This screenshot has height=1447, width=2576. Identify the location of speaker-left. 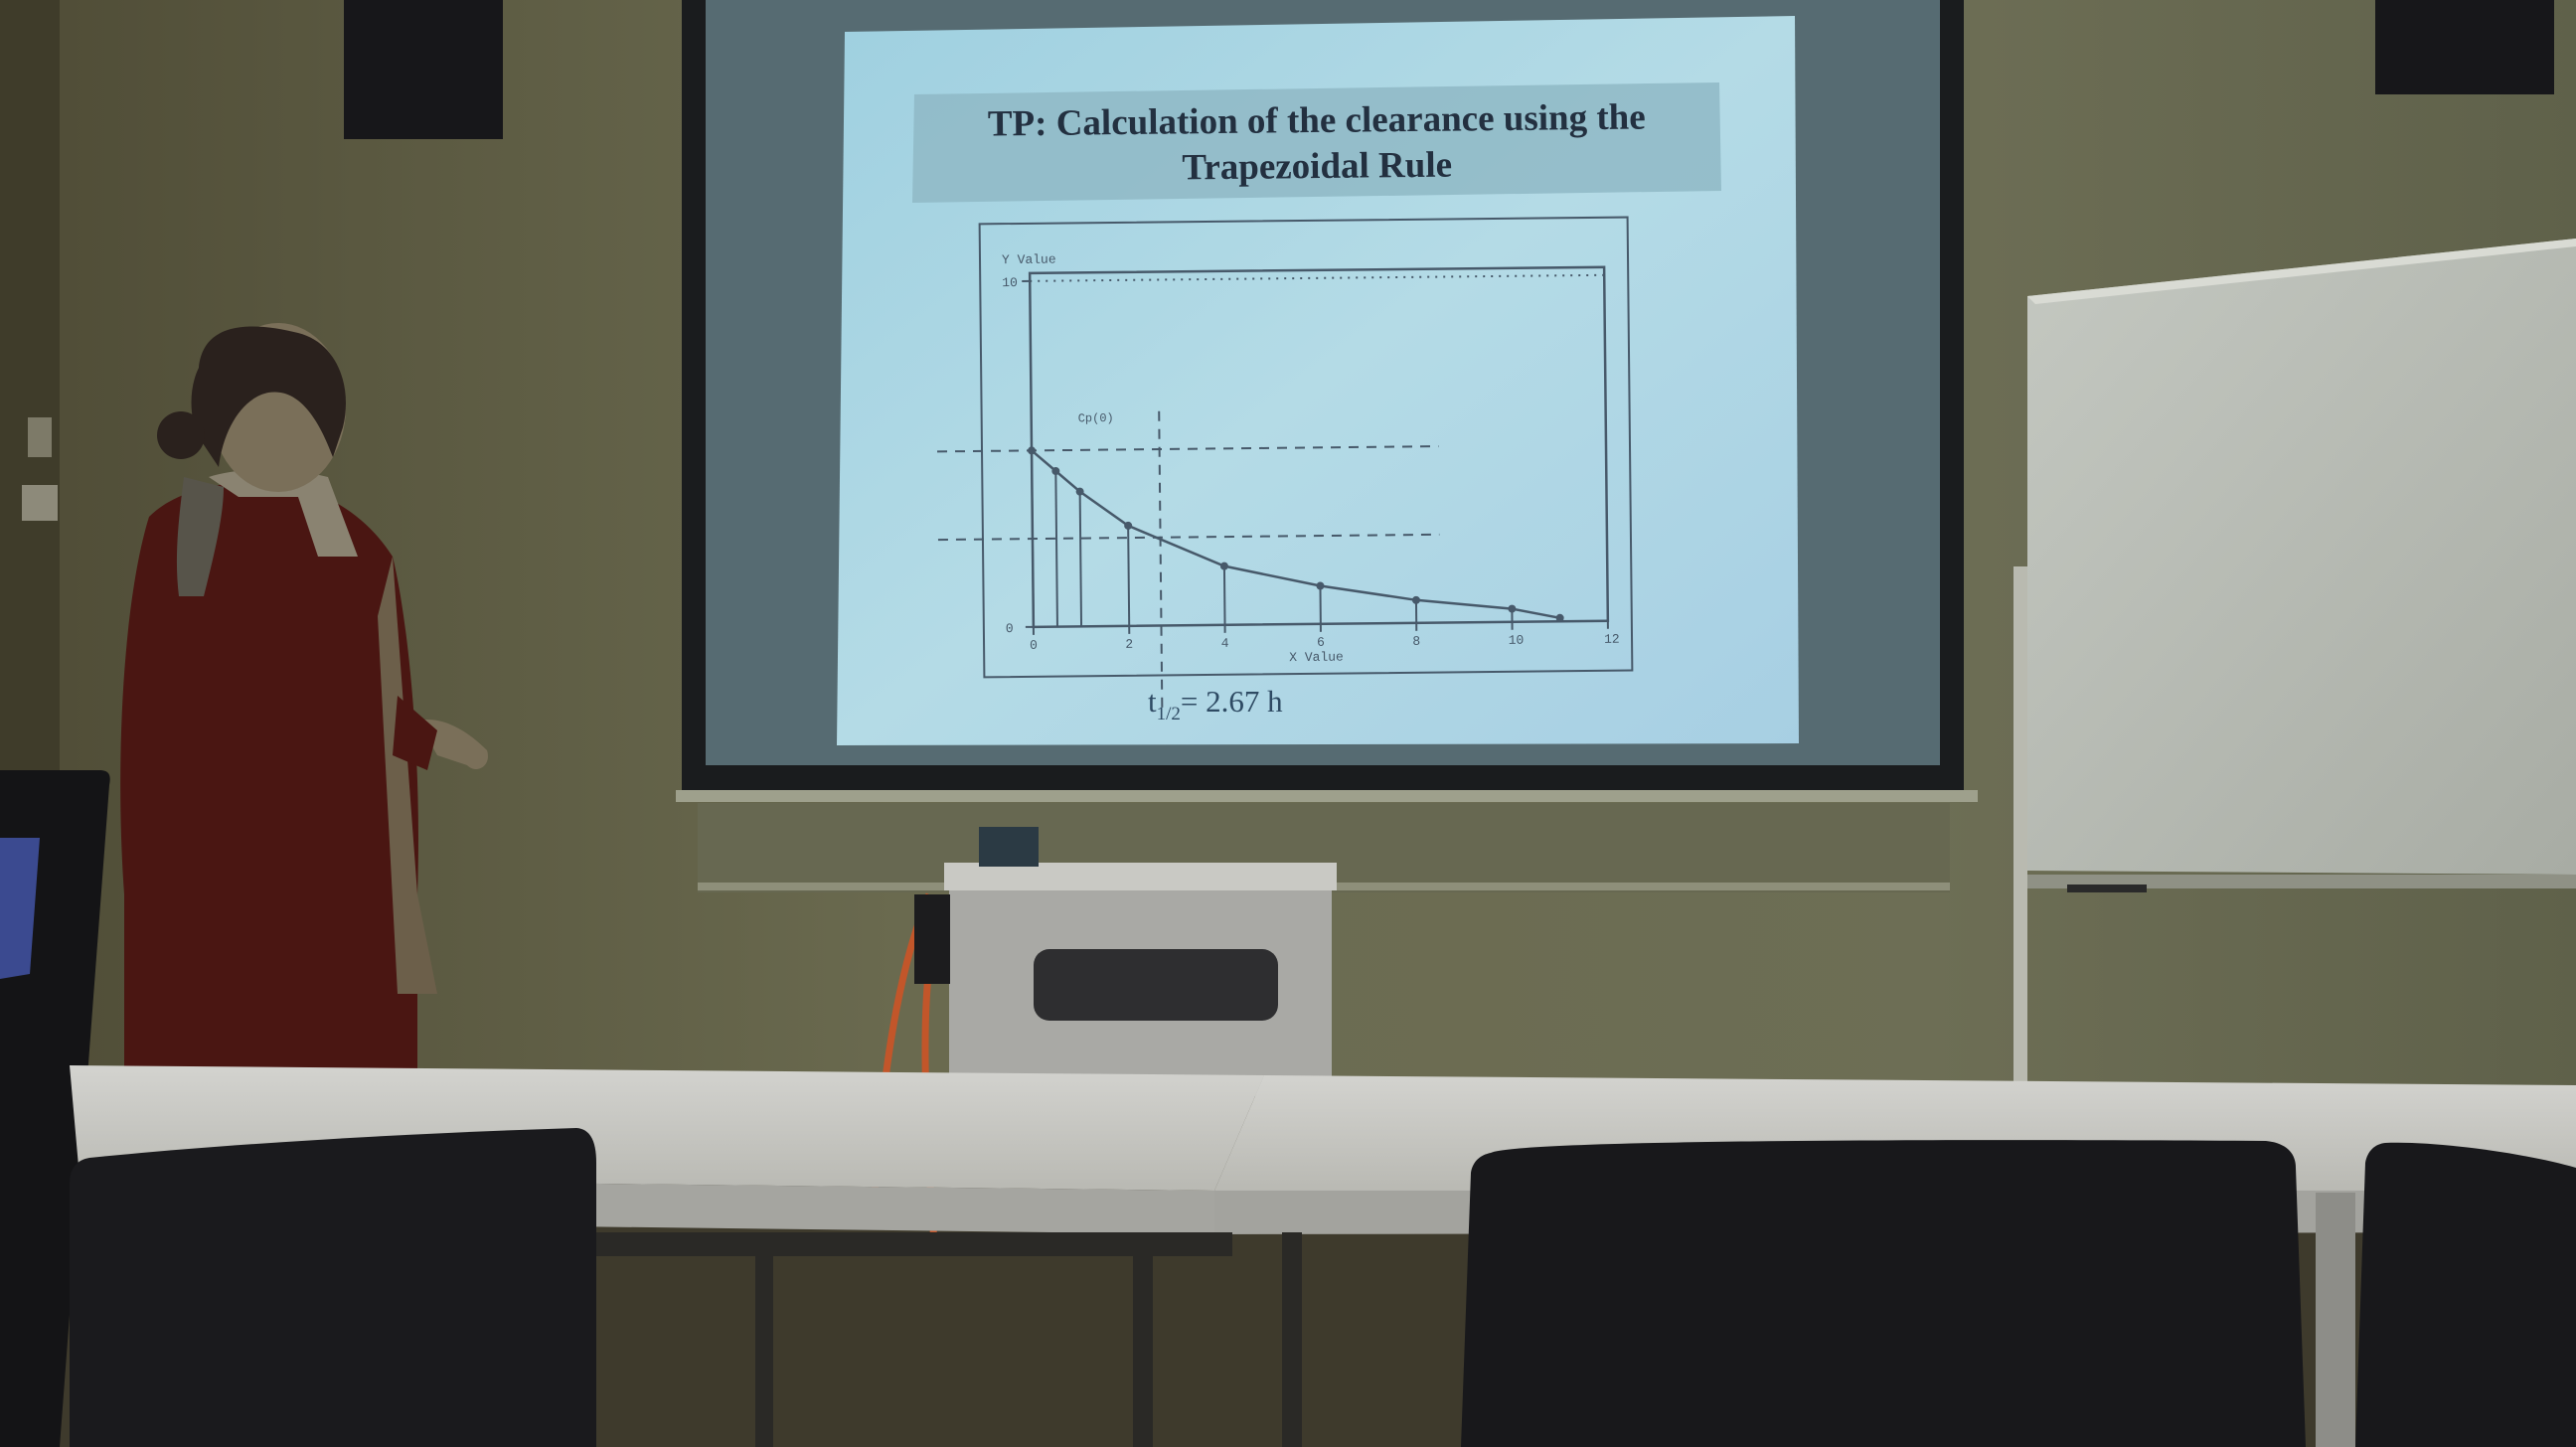
(423, 69).